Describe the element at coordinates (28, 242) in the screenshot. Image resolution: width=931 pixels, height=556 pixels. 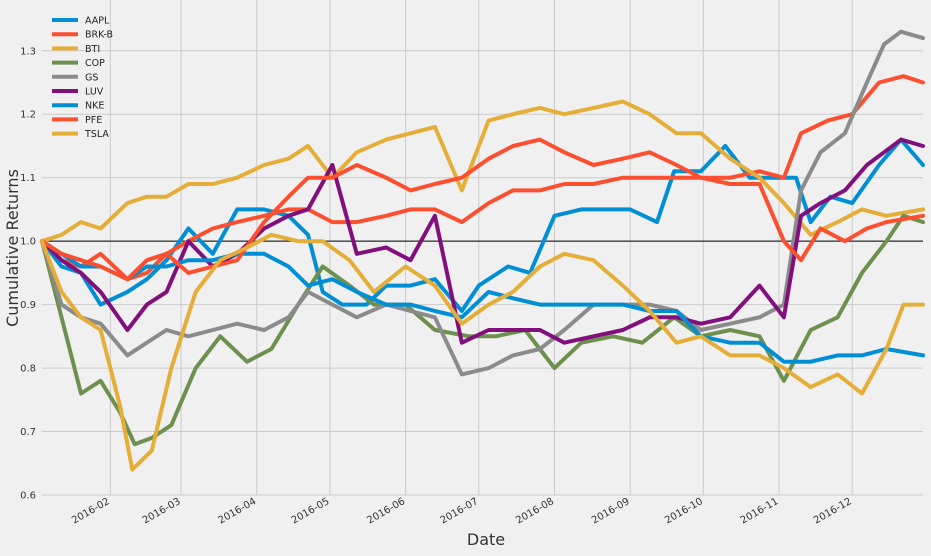
I see `y-tick-label: 1.0` at that location.